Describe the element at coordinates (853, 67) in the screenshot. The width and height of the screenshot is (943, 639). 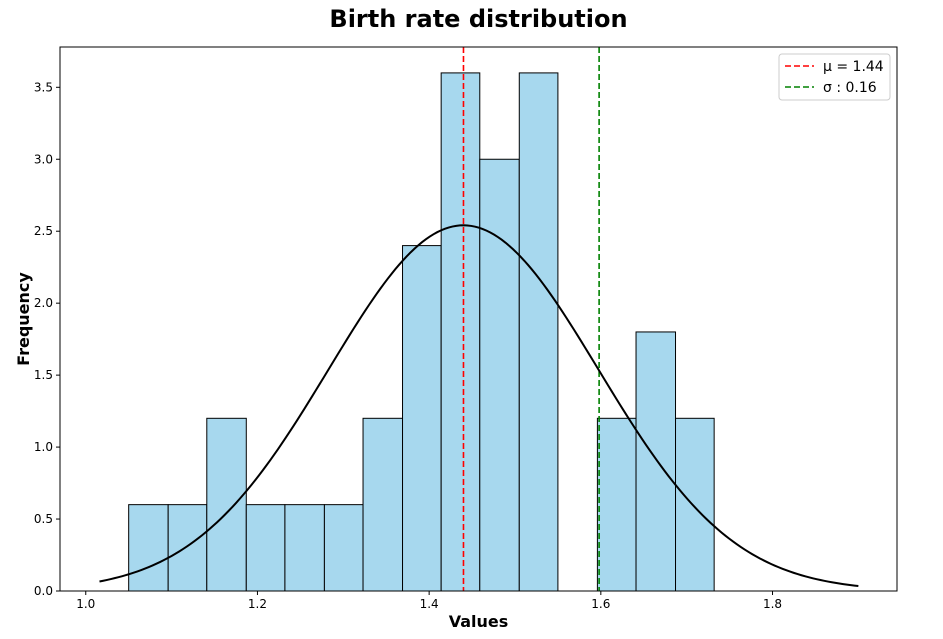
I see `legend-entry-label: μ = 1.44` at that location.